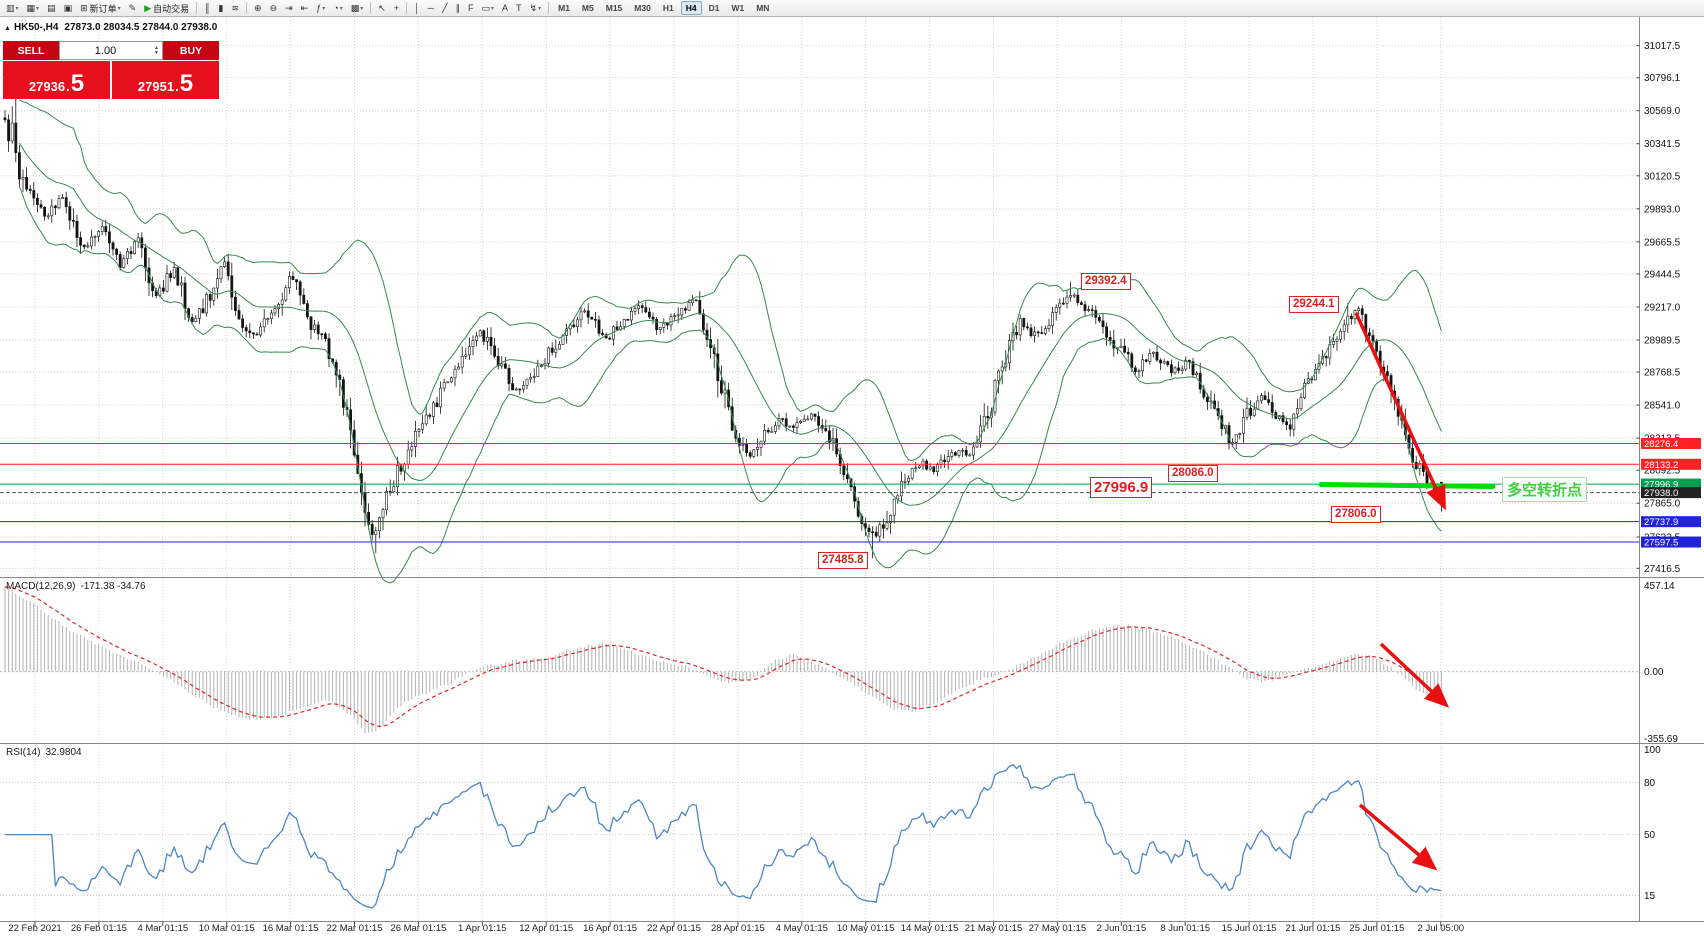 Image resolution: width=1704 pixels, height=938 pixels. What do you see at coordinates (587, 8) in the screenshot?
I see `timeframe-m5: M5` at bounding box center [587, 8].